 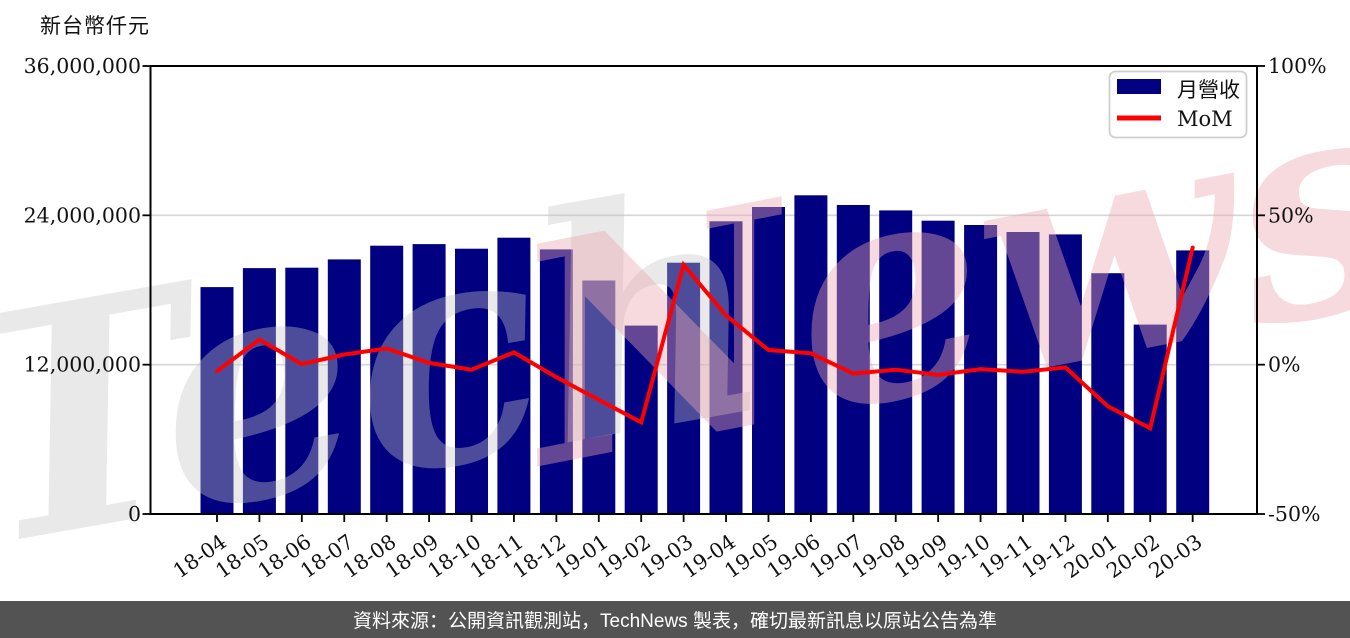 I want to click on y-right-tick-label: 100%, so click(x=1297, y=66).